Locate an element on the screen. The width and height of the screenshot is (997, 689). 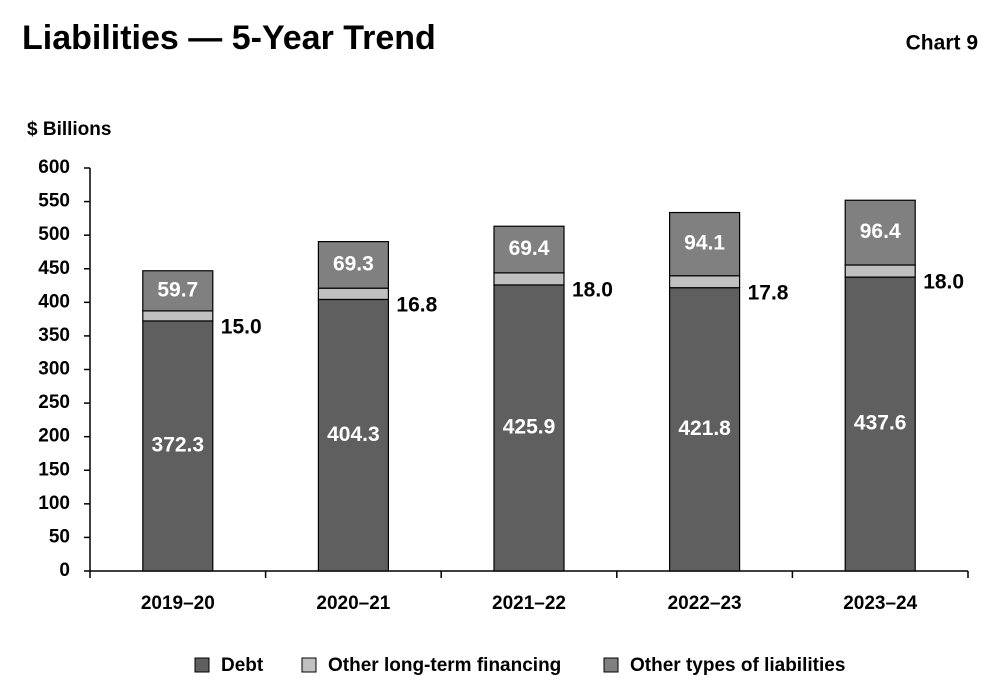
x-tick-label: 2019–20 is located at coordinates (178, 603).